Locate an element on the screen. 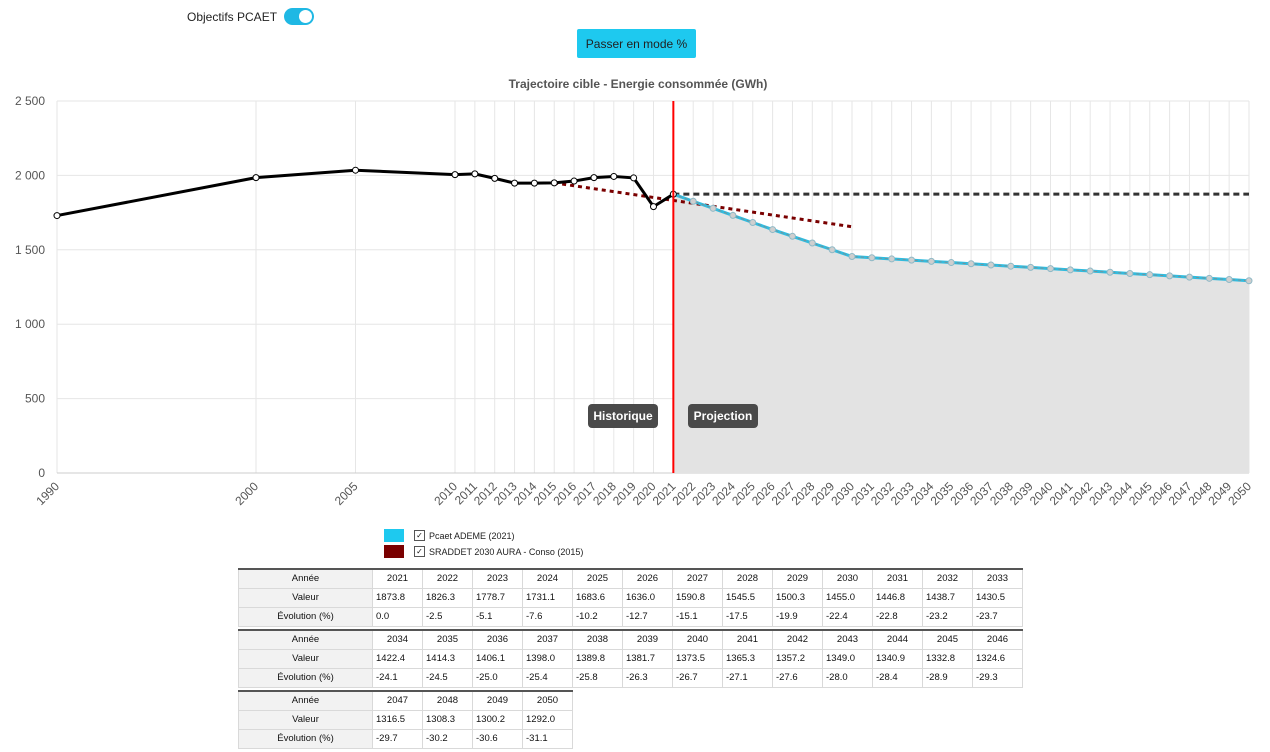  table-cell: -25.4 is located at coordinates (547, 677).